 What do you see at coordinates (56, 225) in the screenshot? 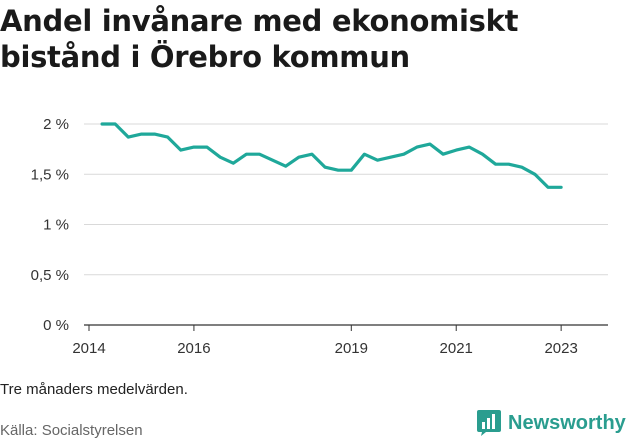
I see `y-tick-label: 1 %` at bounding box center [56, 225].